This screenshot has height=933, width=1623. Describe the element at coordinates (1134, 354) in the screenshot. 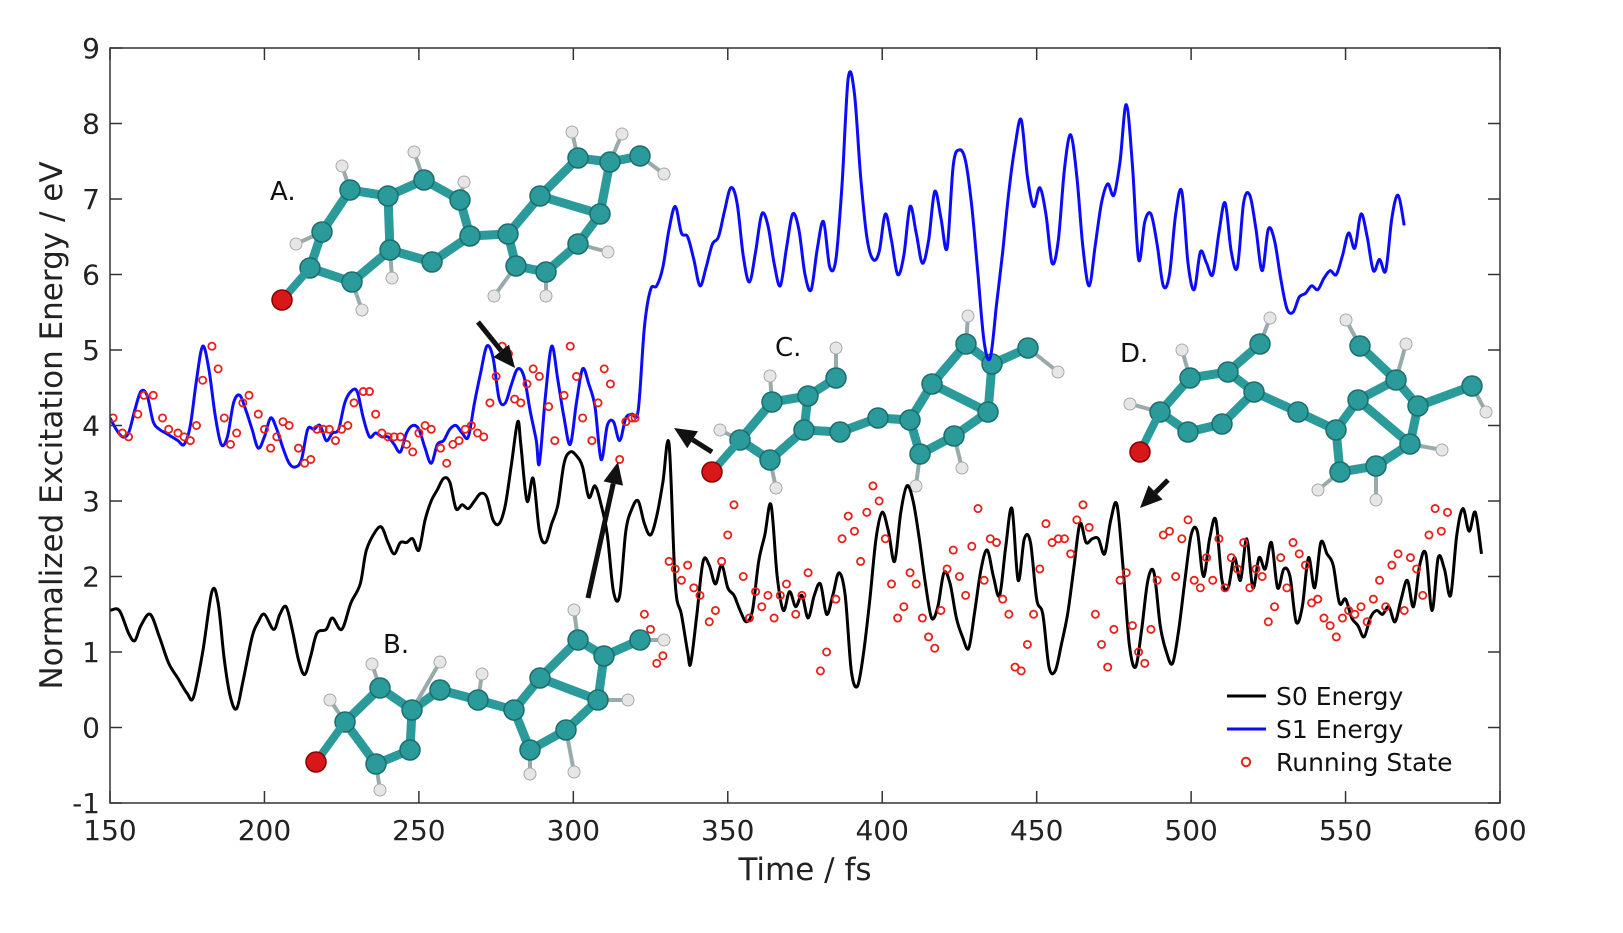

I see `molecule-label-d: D.` at that location.